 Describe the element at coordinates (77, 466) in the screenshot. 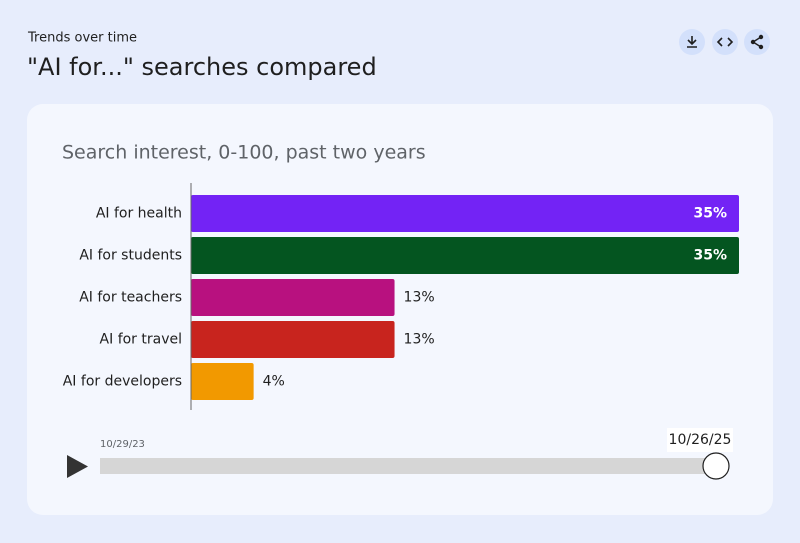

I see `play-button` at that location.